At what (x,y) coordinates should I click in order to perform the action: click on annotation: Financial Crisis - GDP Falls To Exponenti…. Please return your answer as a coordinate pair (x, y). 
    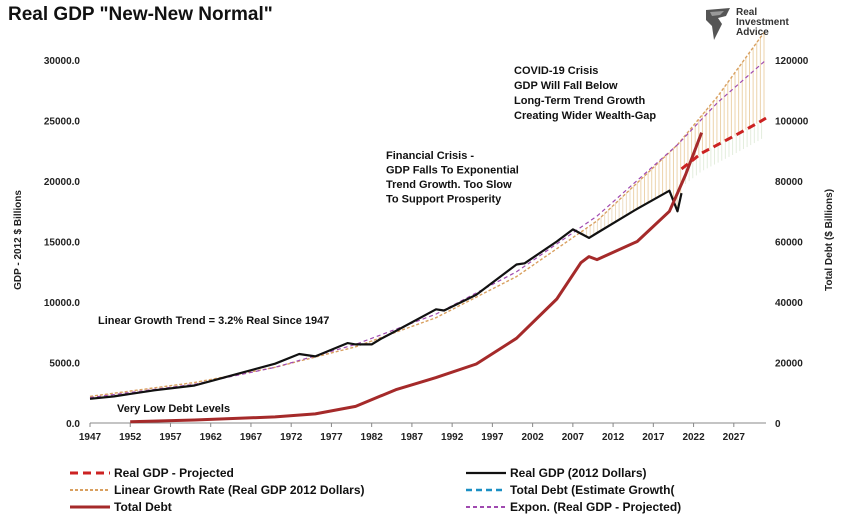
    Looking at the image, I should click on (452, 178).